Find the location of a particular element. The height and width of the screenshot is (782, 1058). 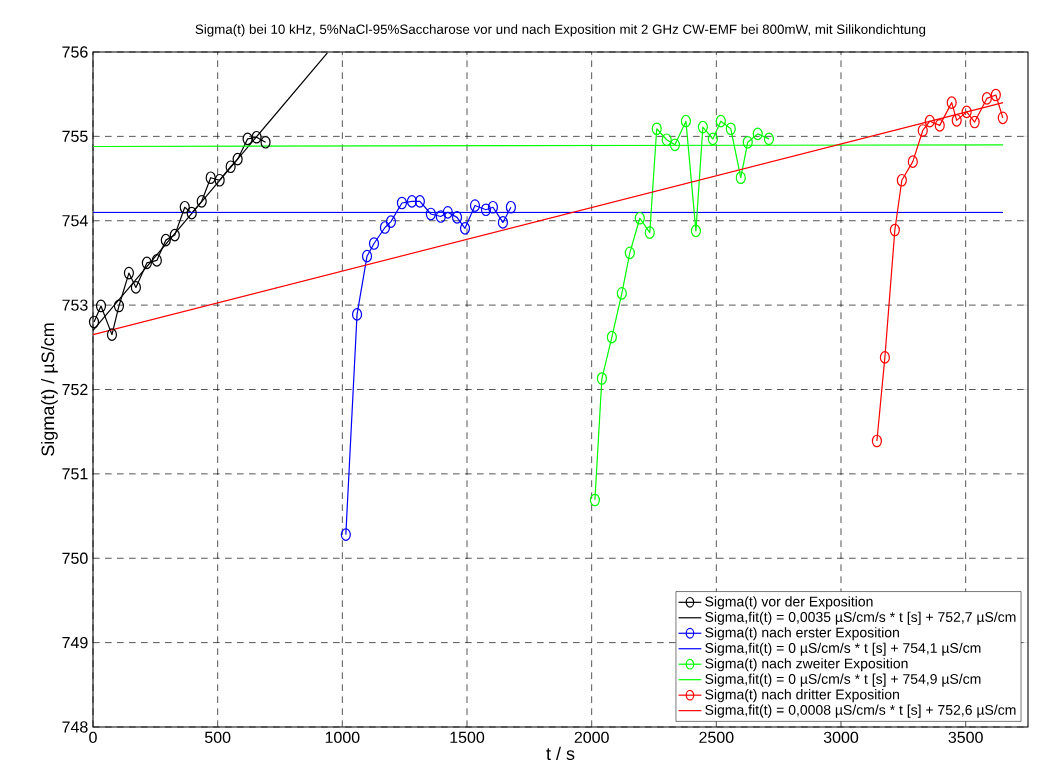

legend-label: Sigma(t) nach zweiter Exposition is located at coordinates (806, 665).